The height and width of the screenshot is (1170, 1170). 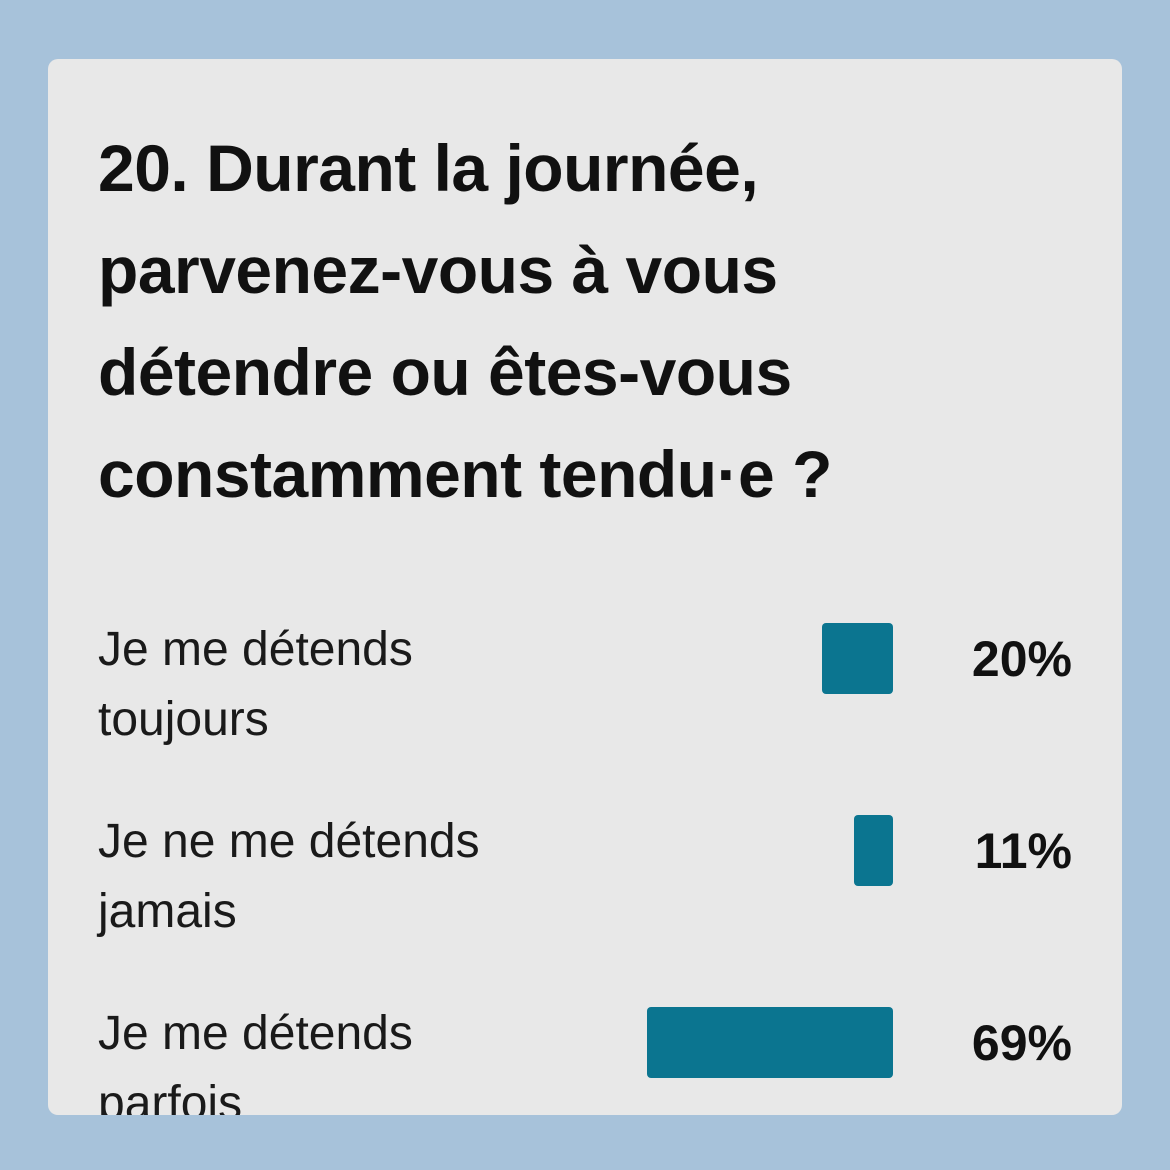 I want to click on poll-option-always: Je me détends toujours 20%, so click(x=585, y=693).